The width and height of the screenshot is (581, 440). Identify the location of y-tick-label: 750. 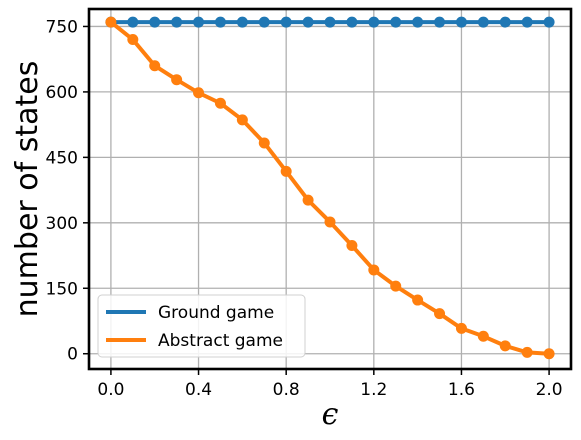
(62, 27).